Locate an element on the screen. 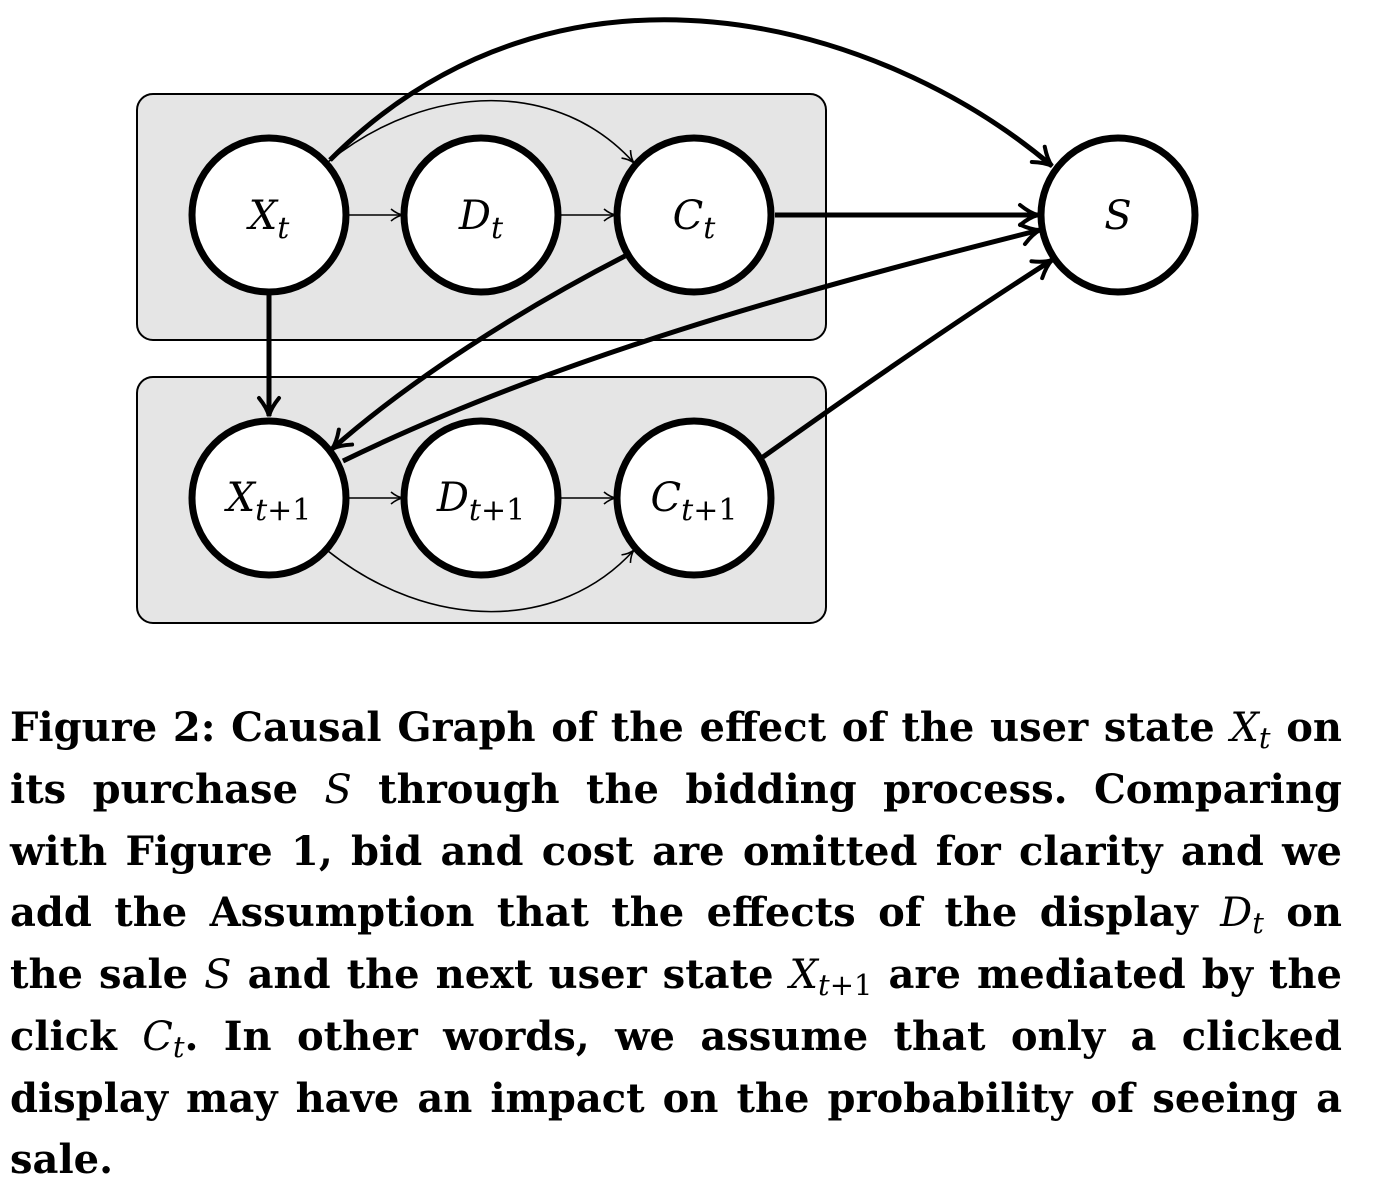 The height and width of the screenshot is (1190, 1382). edge-ct1-to-s is located at coordinates (907, 358).